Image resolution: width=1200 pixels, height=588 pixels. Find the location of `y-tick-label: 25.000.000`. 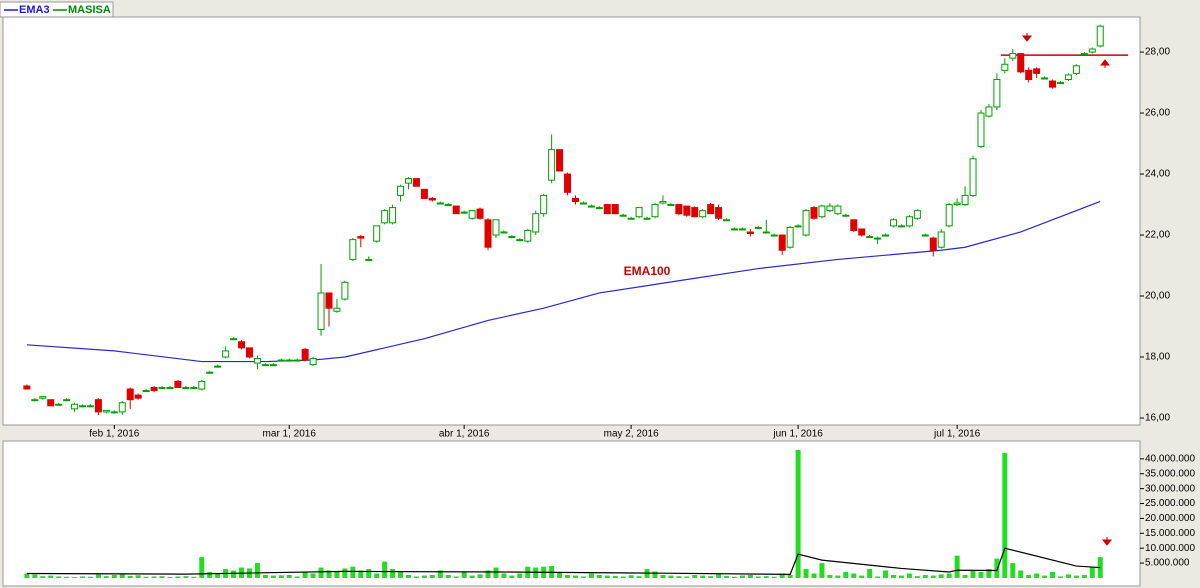

y-tick-label: 25.000.000 is located at coordinates (1170, 503).